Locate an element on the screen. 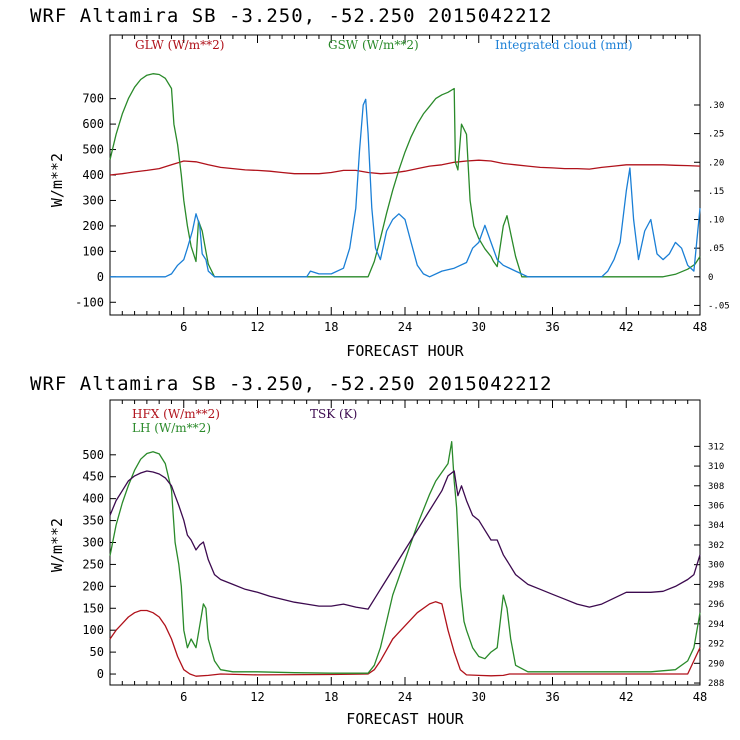 The image size is (740, 740). top-xtick-label: 12 is located at coordinates (257, 327).